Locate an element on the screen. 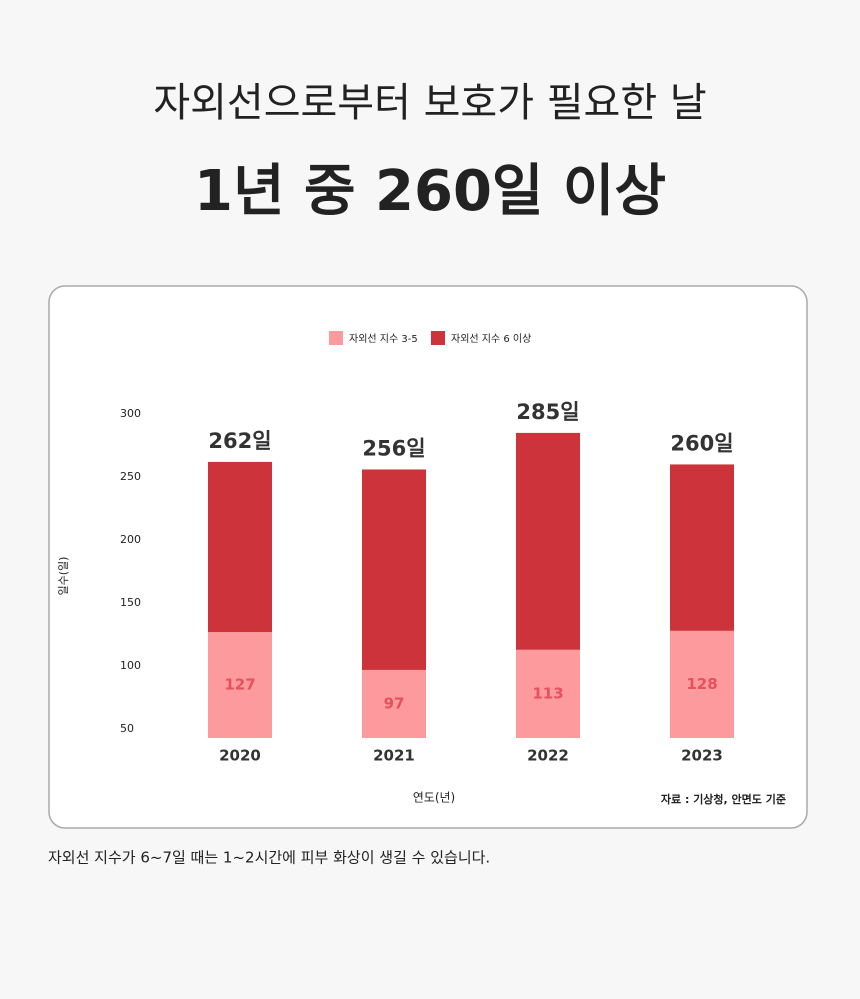  segment-label: 127 is located at coordinates (239, 685).